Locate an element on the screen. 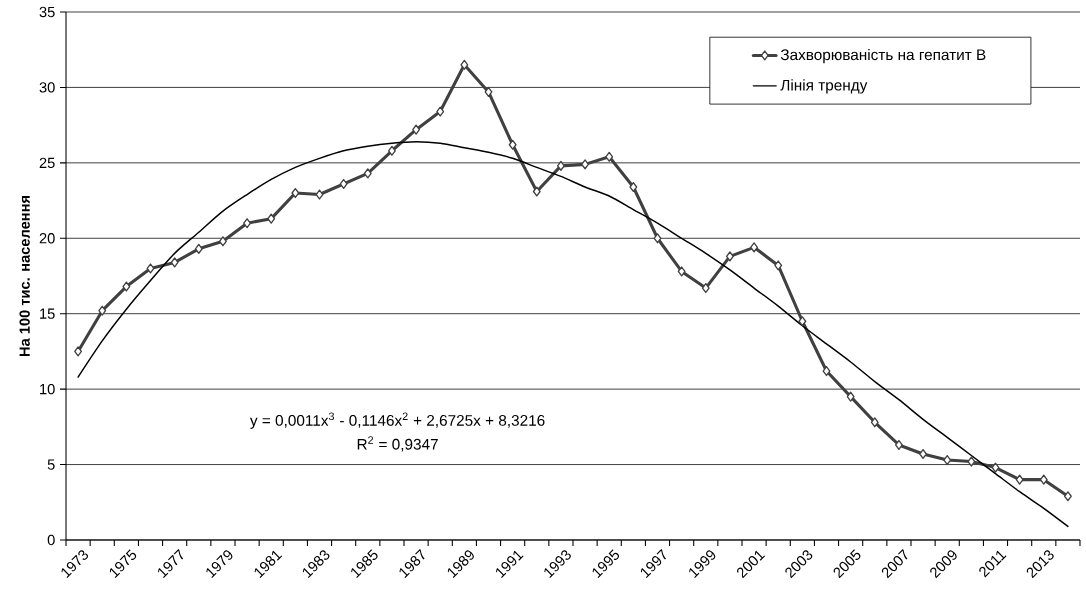 The height and width of the screenshot is (592, 1086). y-tick-label: 20 is located at coordinates (47, 238).